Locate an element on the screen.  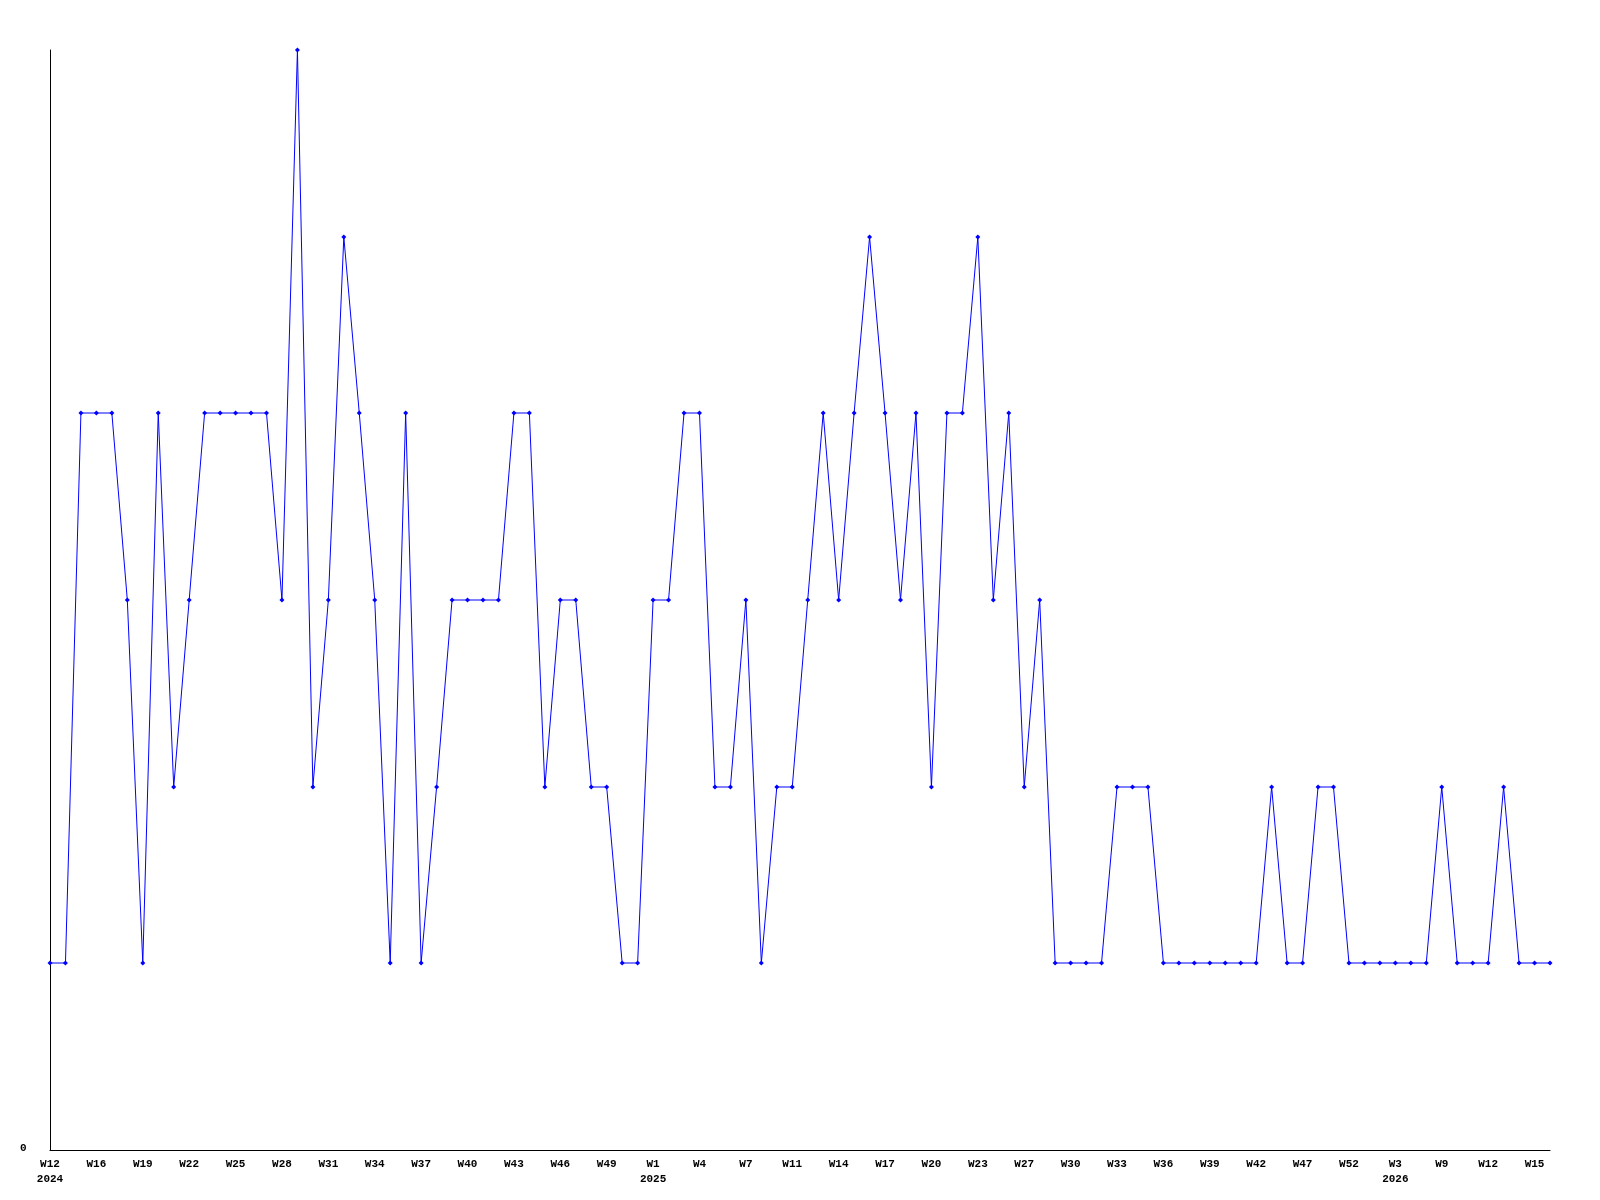
x-tick-label: W43 is located at coordinates (514, 1163).